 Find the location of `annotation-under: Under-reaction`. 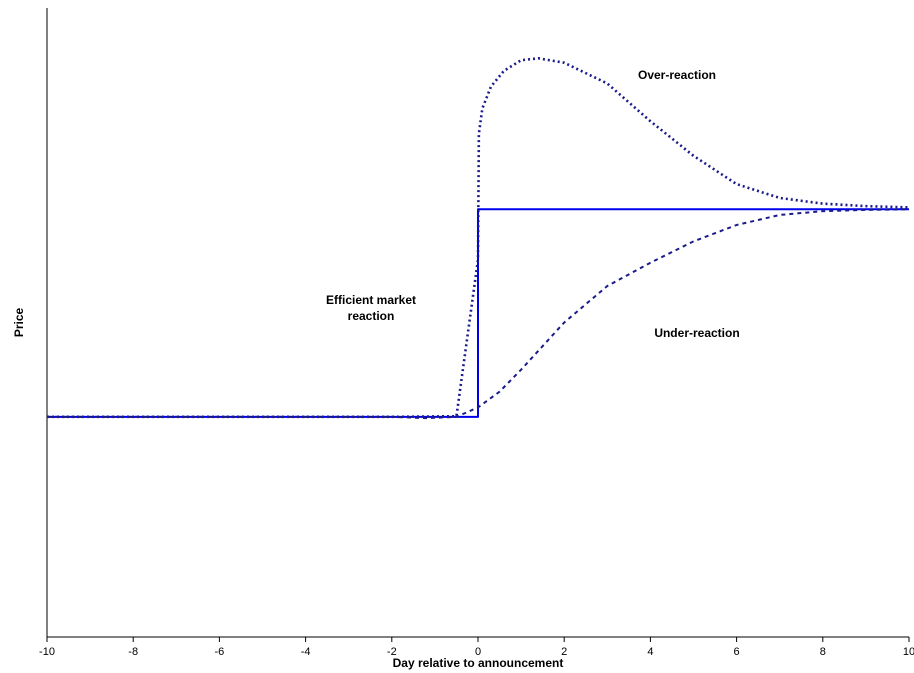

annotation-under: Under-reaction is located at coordinates (696, 333).